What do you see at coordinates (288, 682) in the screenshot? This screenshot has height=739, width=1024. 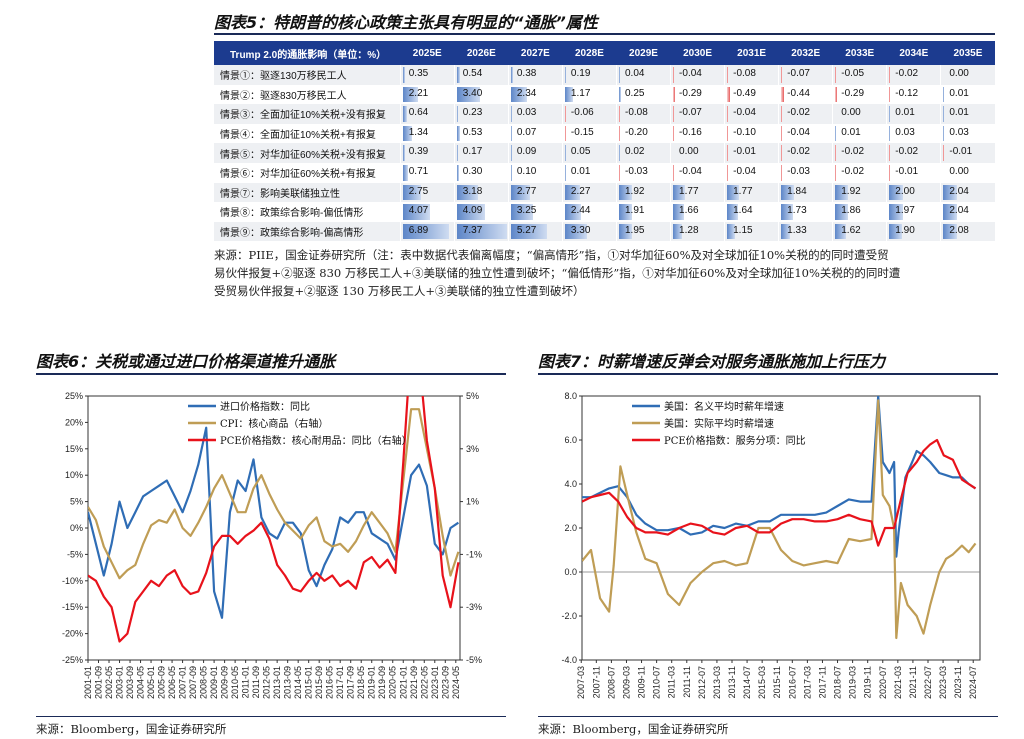 I see `x-tick-label: 2013-09` at bounding box center [288, 682].